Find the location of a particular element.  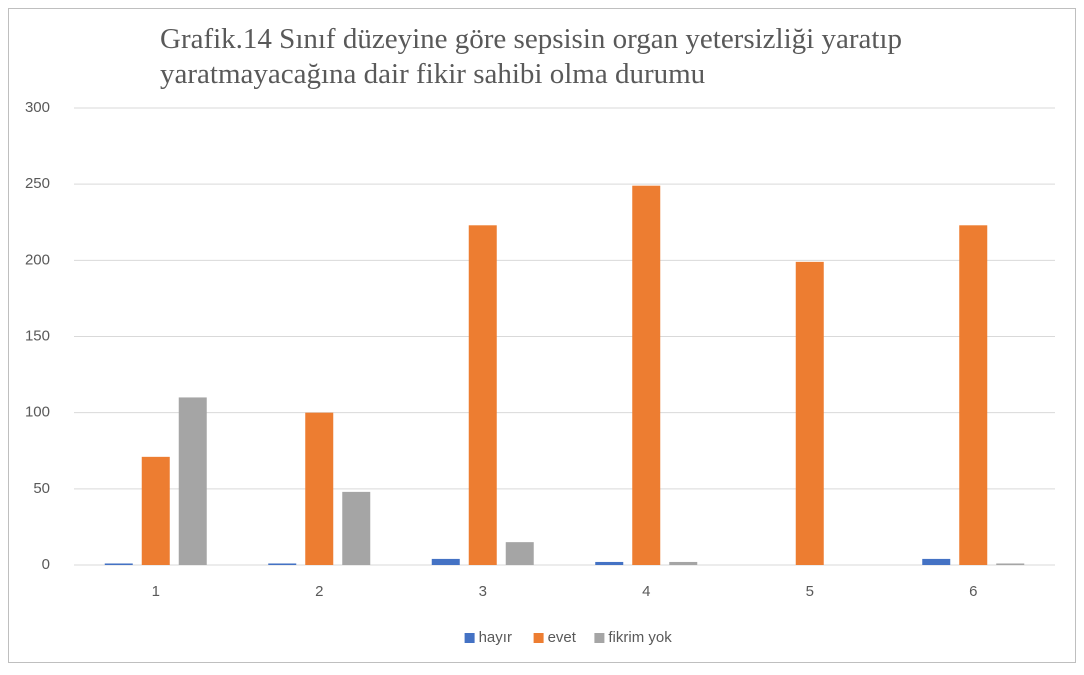

y-tick-label: 150 is located at coordinates (37, 335).